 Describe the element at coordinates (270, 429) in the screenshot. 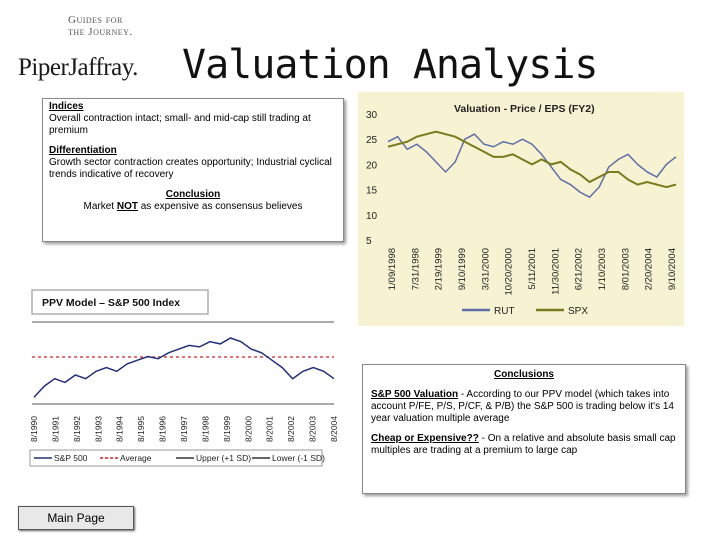

I see `ppv-xtick: 8/2001` at that location.